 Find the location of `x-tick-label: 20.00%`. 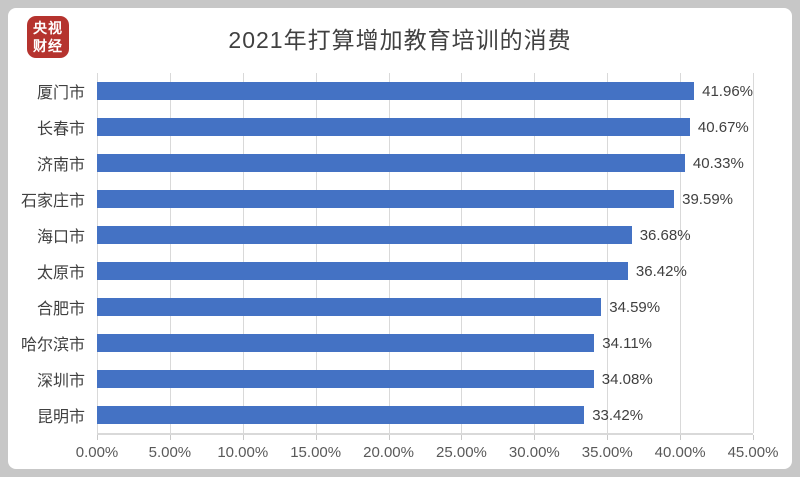

x-tick-label: 20.00% is located at coordinates (388, 452).